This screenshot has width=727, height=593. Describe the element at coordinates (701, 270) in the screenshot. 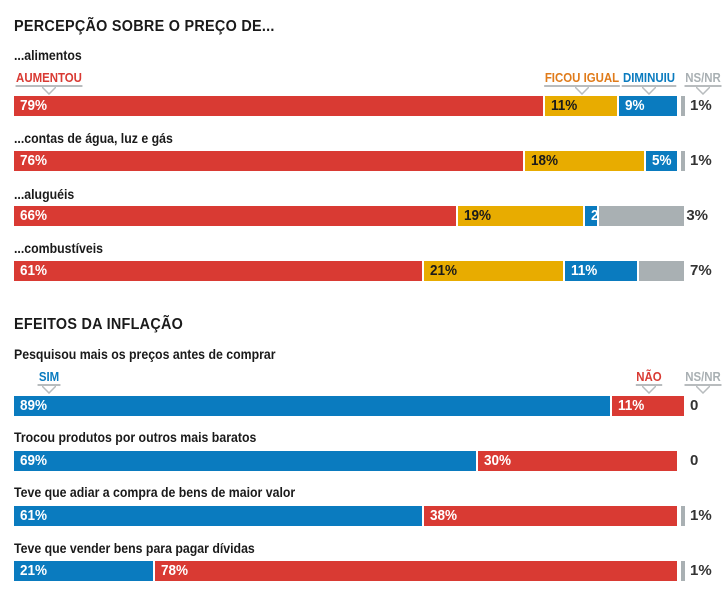

I see `bar-value-label-outside: 7%` at that location.